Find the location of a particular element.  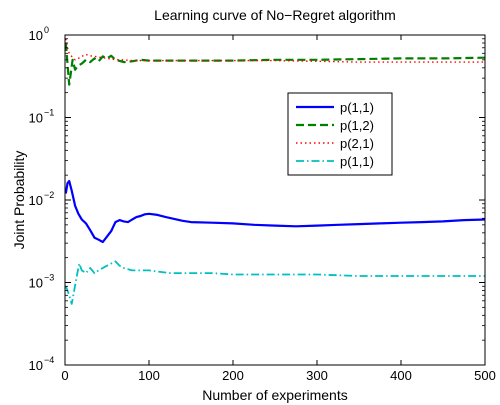

chart-title: Learning curve of No−Regret algorithm is located at coordinates (275, 15).